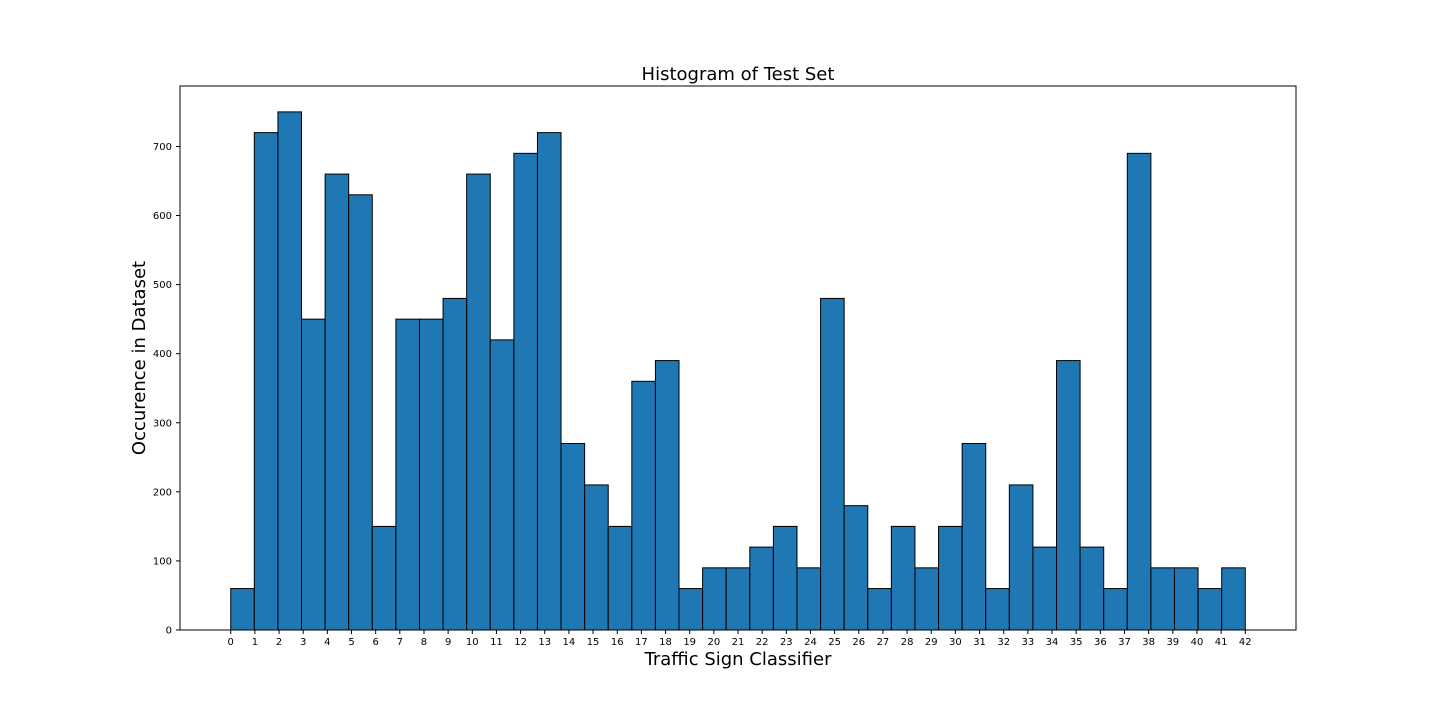 This screenshot has height=720, width=1440. What do you see at coordinates (1003, 642) in the screenshot?
I see `x-tick-label: 32` at bounding box center [1003, 642].